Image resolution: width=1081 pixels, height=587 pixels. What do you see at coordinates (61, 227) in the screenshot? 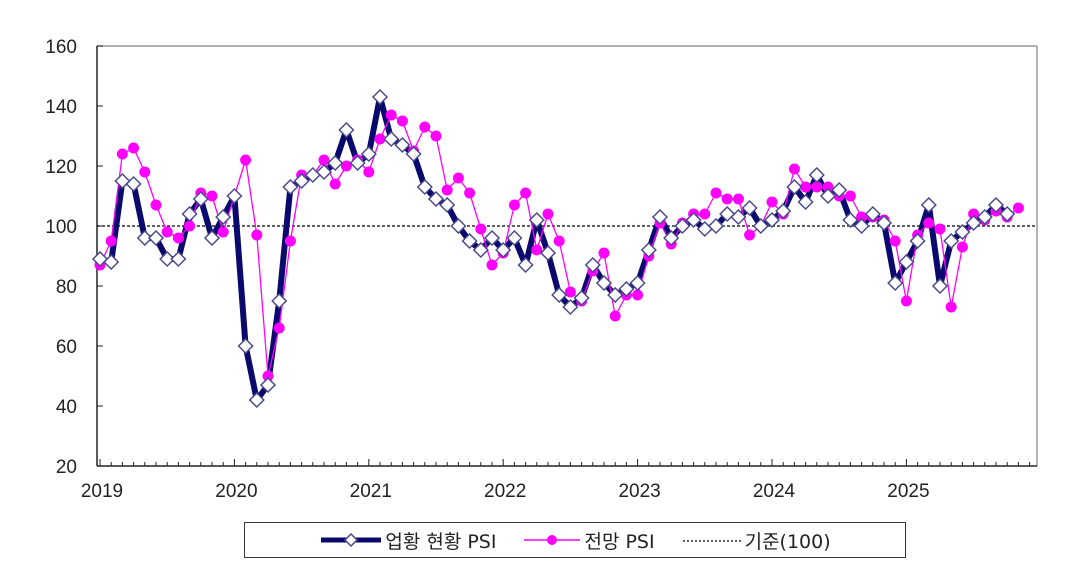
I see `y-tick-label: 100` at bounding box center [61, 227].